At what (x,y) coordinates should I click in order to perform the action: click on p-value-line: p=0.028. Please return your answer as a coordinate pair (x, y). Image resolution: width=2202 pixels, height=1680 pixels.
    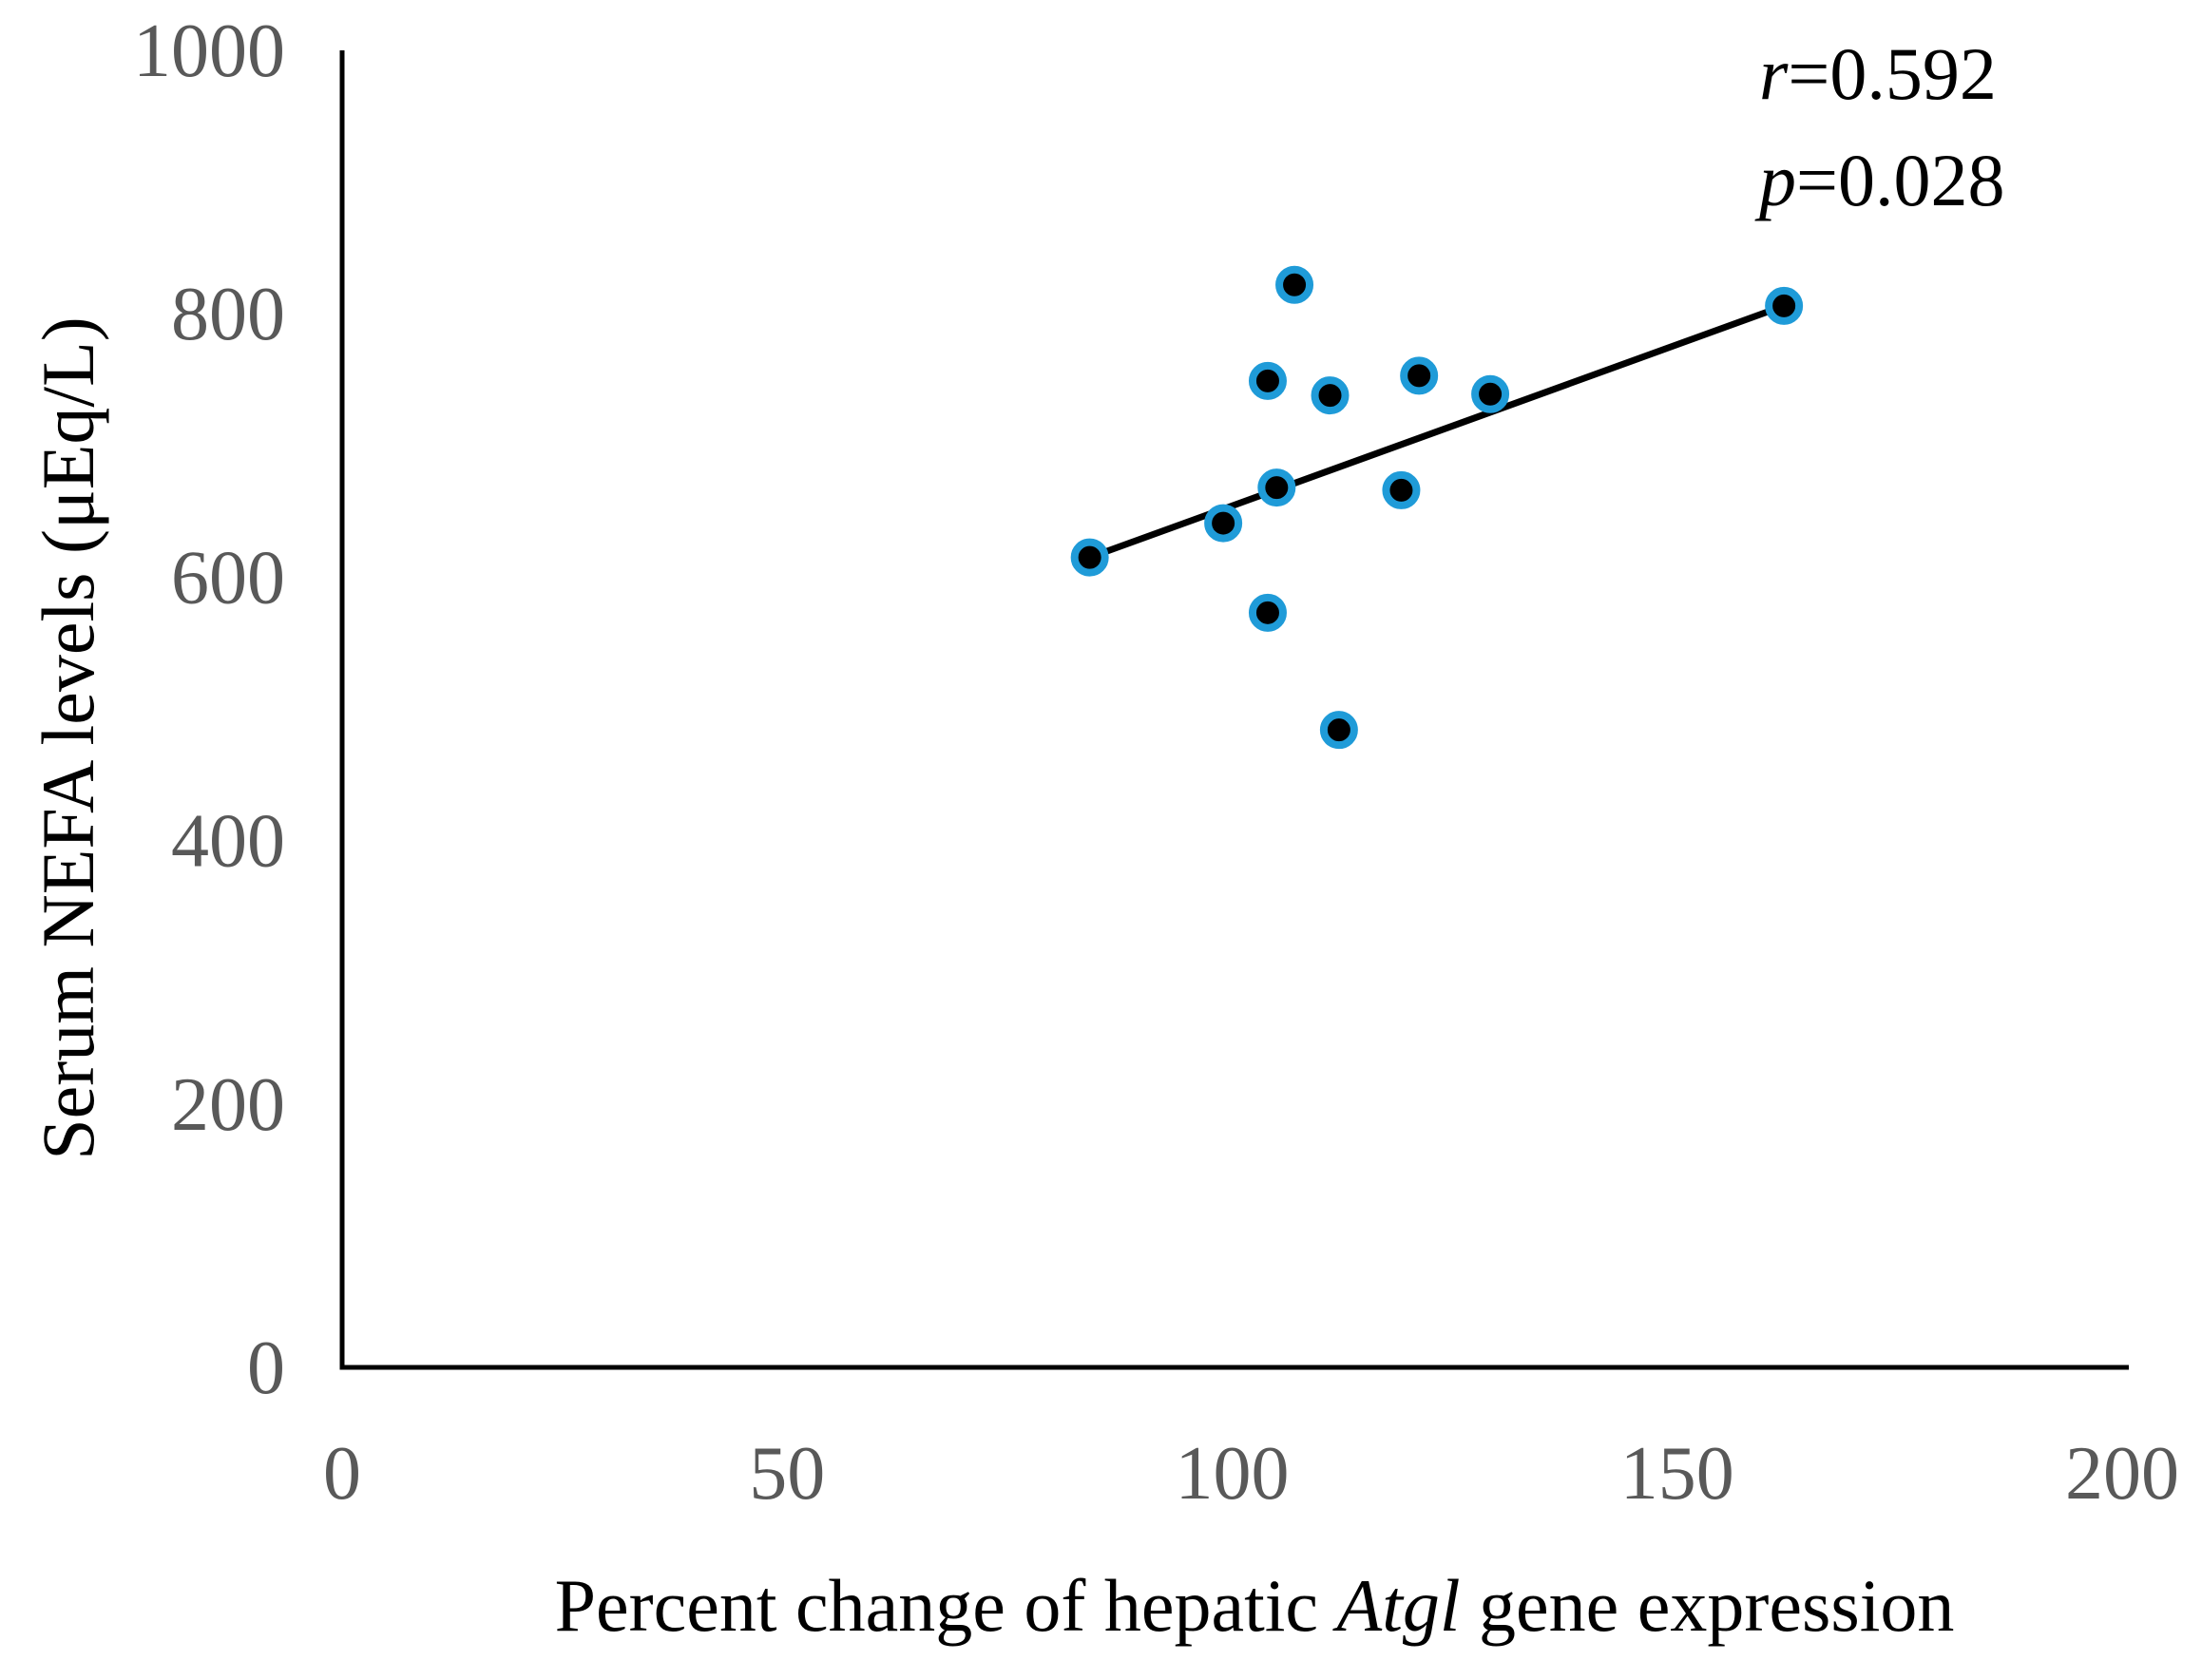
    Looking at the image, I should click on (1882, 180).